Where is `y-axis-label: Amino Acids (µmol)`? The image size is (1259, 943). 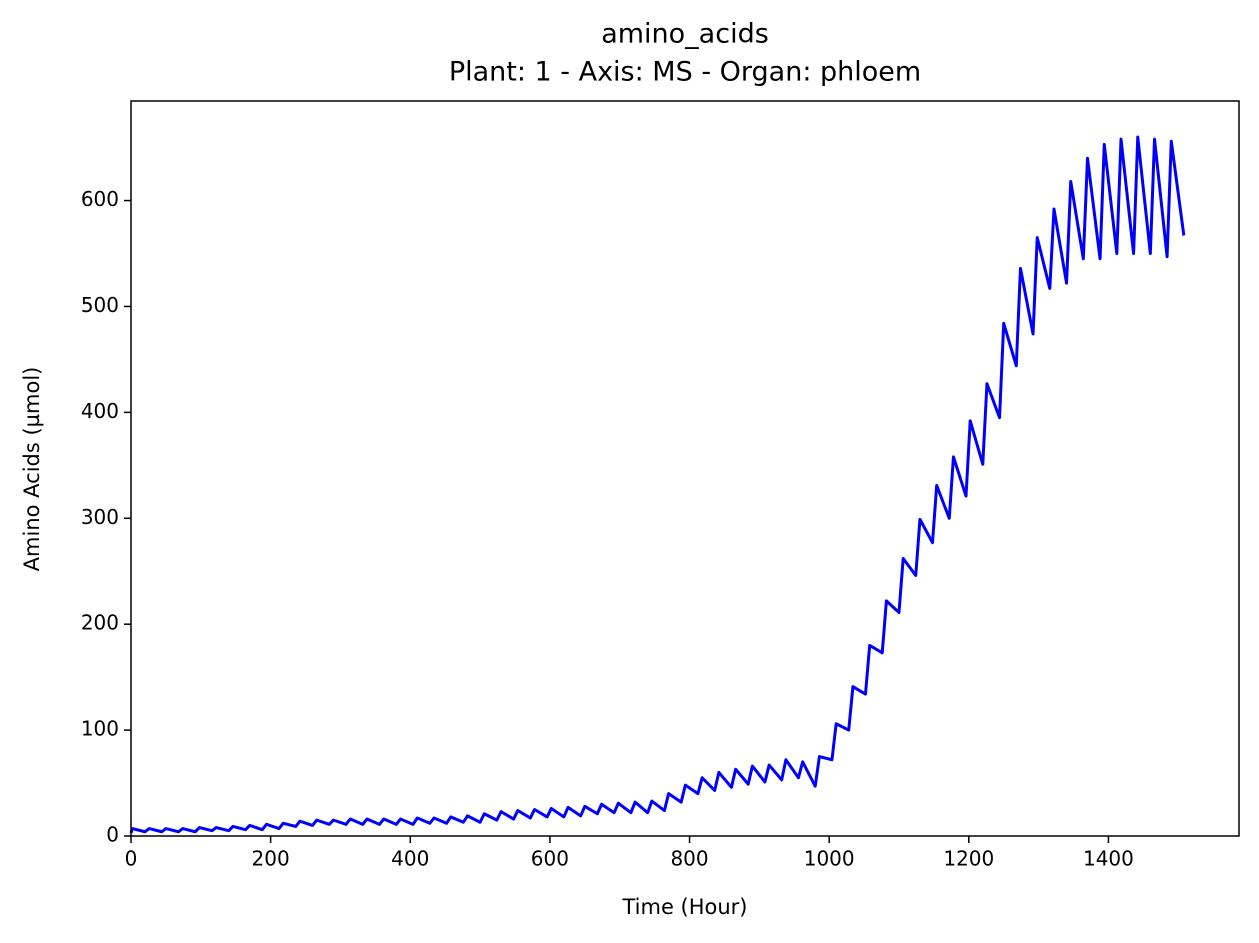 y-axis-label: Amino Acids (µmol) is located at coordinates (32, 469).